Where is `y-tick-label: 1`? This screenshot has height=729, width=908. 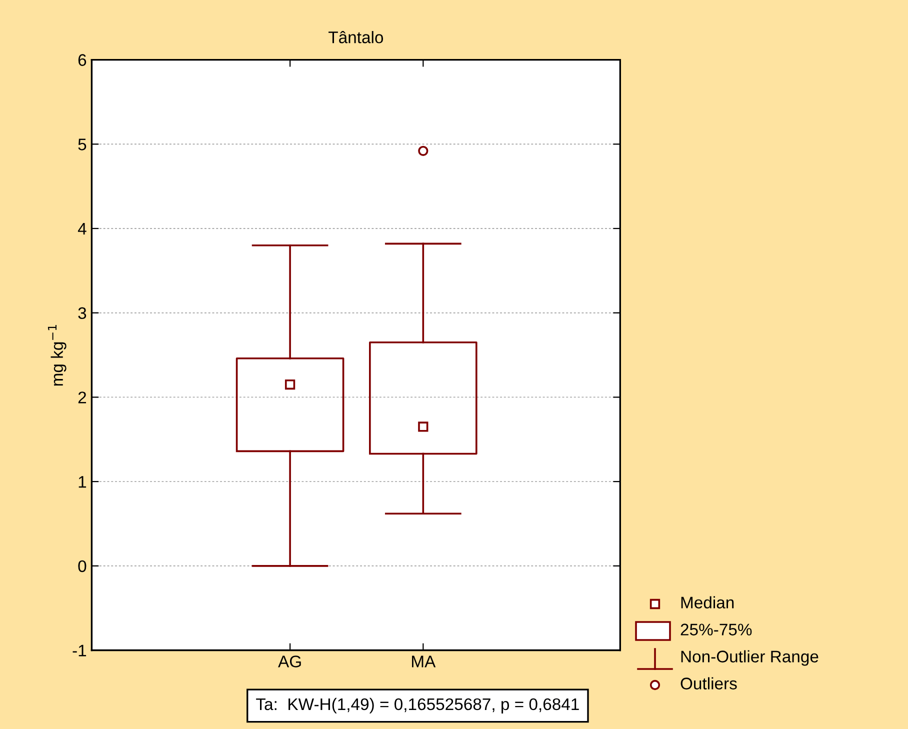
y-tick-label: 1 is located at coordinates (82, 482).